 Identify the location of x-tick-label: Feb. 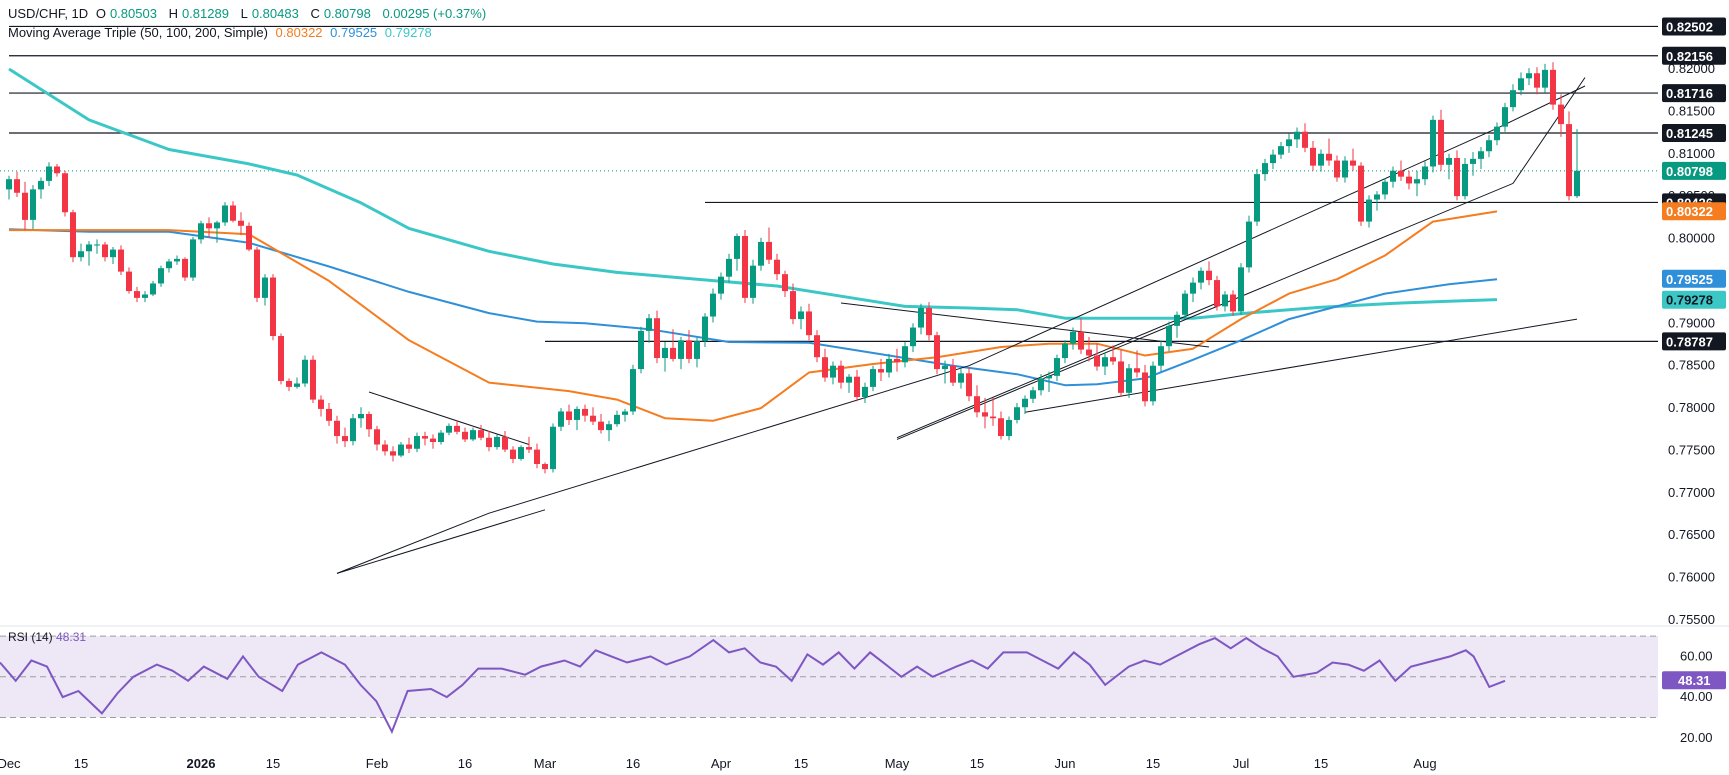
(377, 763).